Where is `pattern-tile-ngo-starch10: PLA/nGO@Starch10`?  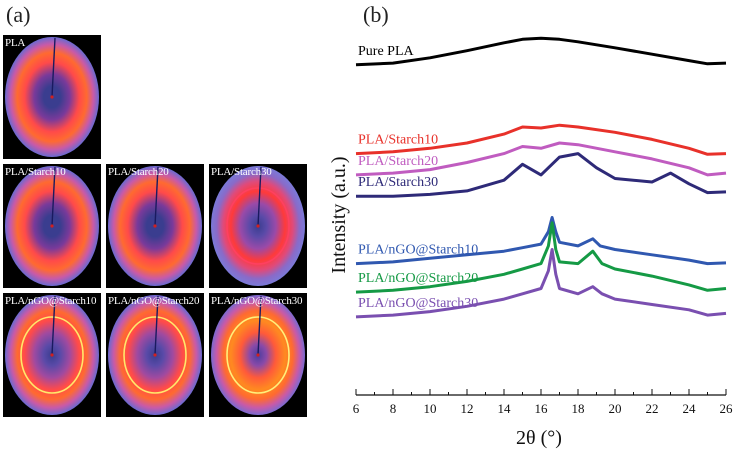
pattern-tile-ngo-starch10: PLA/nGO@Starch10 is located at coordinates (52, 355).